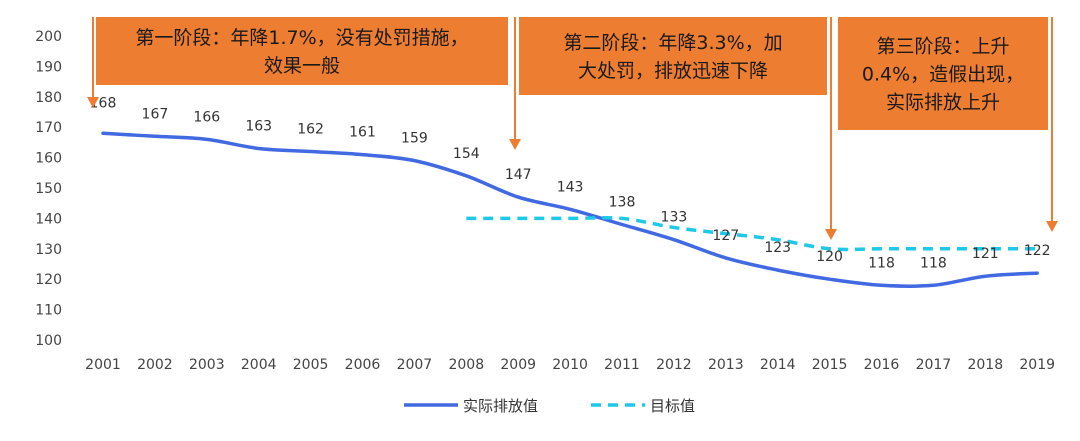 Image resolution: width=1080 pixels, height=441 pixels. What do you see at coordinates (310, 130) in the screenshot?
I see `data-label: 162` at bounding box center [310, 130].